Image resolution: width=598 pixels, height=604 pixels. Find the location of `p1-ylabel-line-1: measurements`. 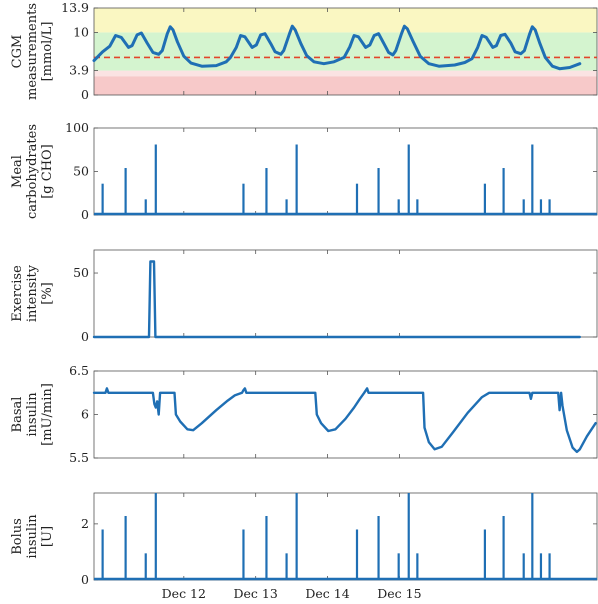

p1-ylabel-line-1: measurements is located at coordinates (32, 51).